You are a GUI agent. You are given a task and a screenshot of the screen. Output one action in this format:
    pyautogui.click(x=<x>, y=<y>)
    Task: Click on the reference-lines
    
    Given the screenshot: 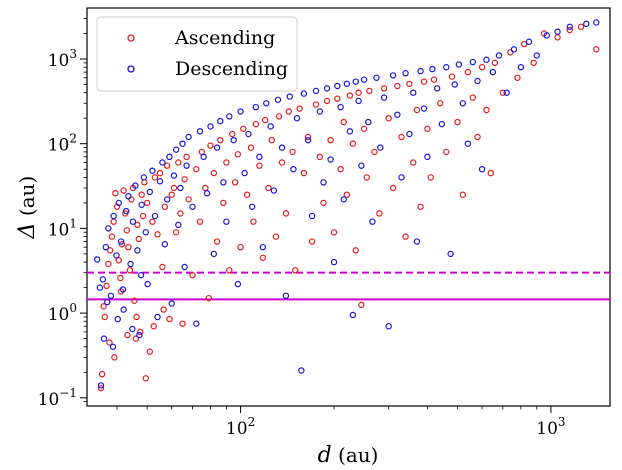 What is the action you would take?
    pyautogui.click(x=348, y=286)
    